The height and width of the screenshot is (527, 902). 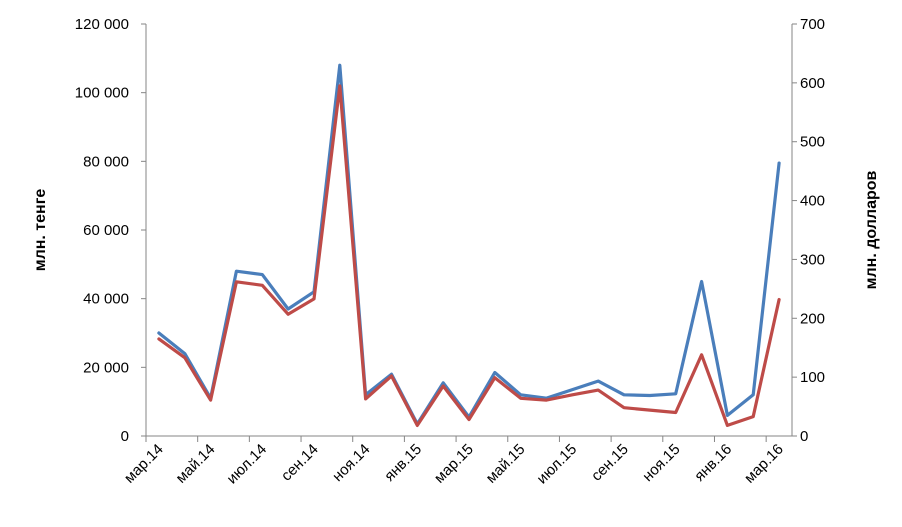 What do you see at coordinates (812, 24) in the screenshot?
I see `right-y-tick-label: 700` at bounding box center [812, 24].